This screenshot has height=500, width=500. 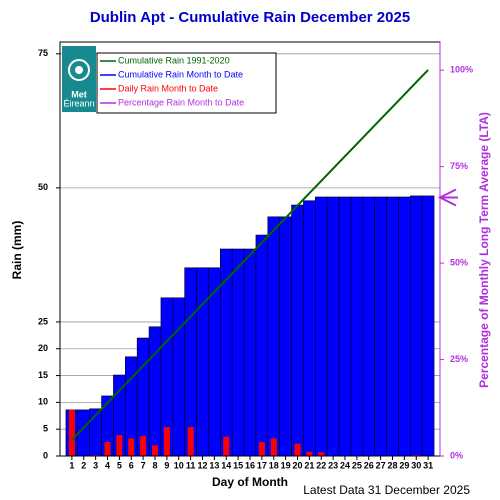 What do you see at coordinates (369, 465) in the screenshot?
I see `x-tick-label: 26` at bounding box center [369, 465].